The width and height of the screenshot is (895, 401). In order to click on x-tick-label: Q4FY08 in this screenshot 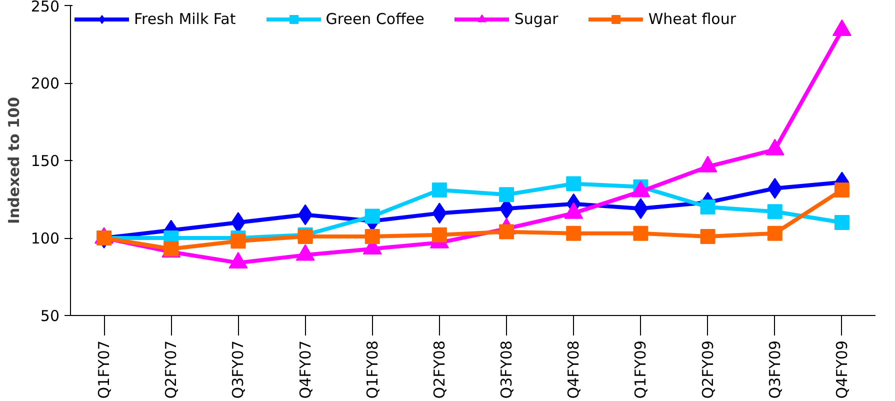, I will do `click(573, 369)`.